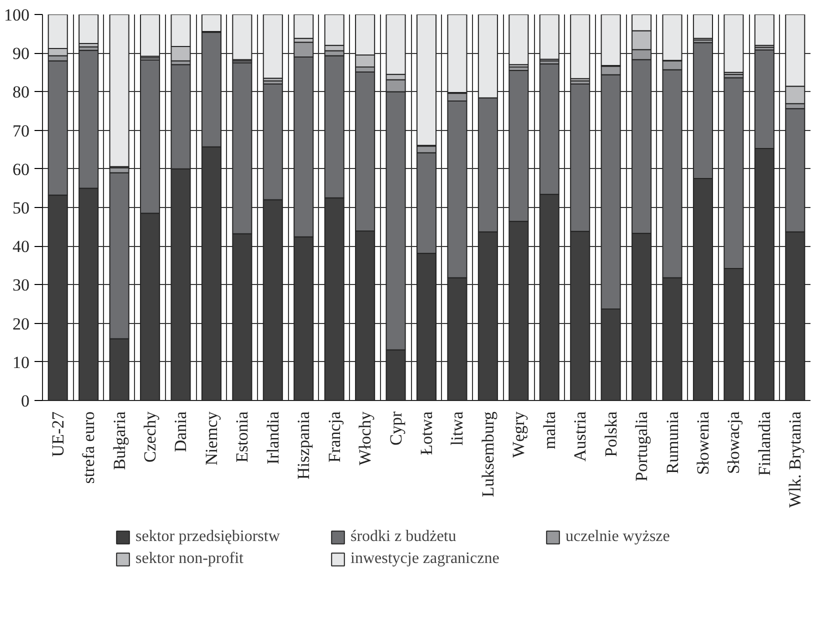 The image size is (834, 621). What do you see at coordinates (21, 285) in the screenshot?
I see `y-tick-label: 30` at bounding box center [21, 285].